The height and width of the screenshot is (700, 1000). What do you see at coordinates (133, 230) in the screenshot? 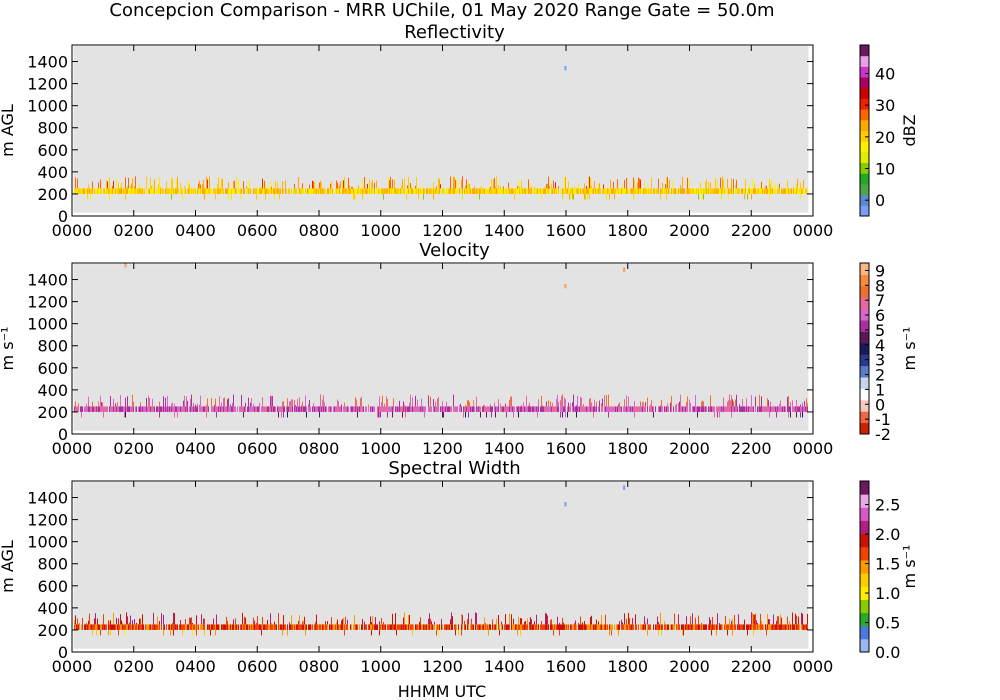
I see `x-tick-label: 0200` at bounding box center [133, 230].